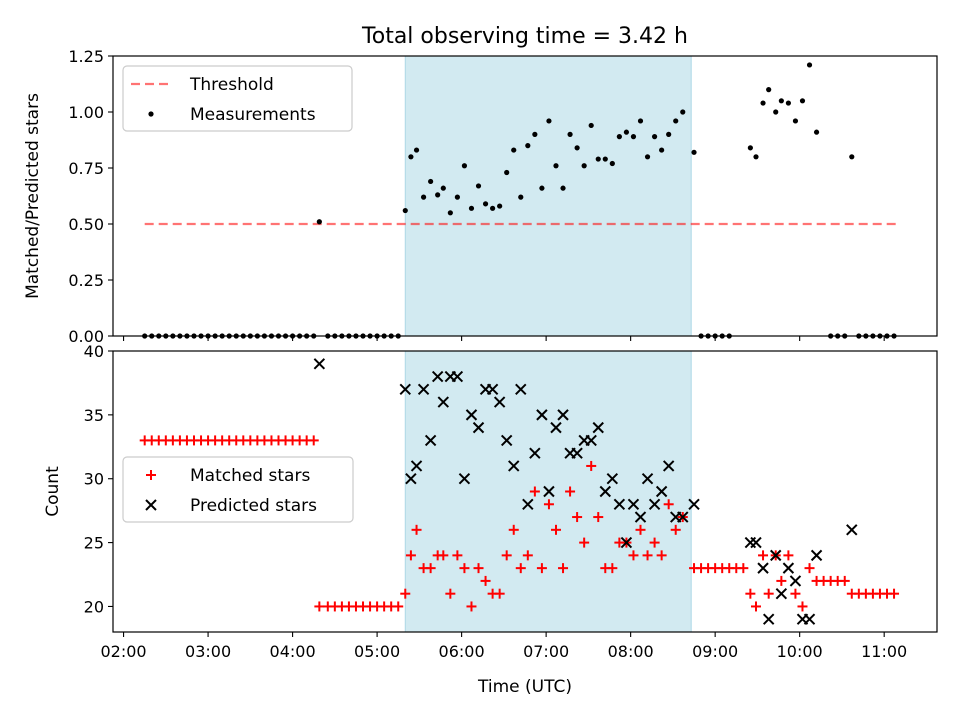 Image resolution: width=960 pixels, height=720 pixels. I want to click on x-tick-label: 09:00, so click(715, 651).